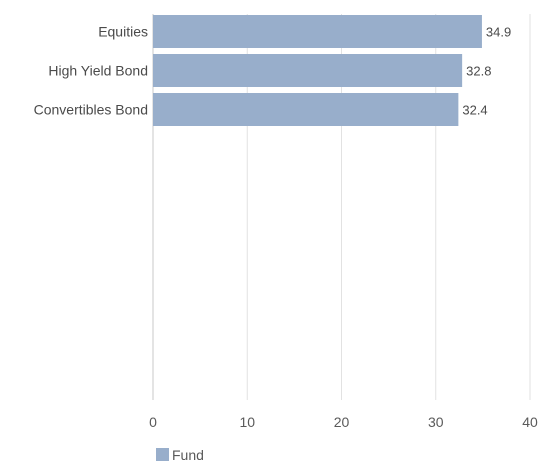 This screenshot has width=542, height=463. What do you see at coordinates (91, 110) in the screenshot?
I see `category-label-convertibles-bond: Convertibles Bond` at bounding box center [91, 110].